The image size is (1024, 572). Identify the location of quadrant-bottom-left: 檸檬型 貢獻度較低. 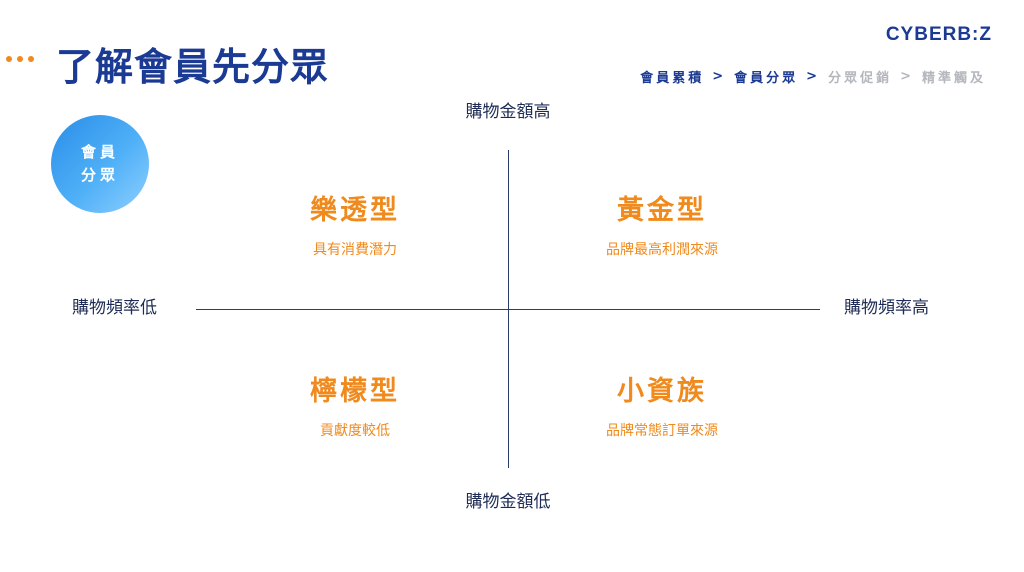
(355, 404).